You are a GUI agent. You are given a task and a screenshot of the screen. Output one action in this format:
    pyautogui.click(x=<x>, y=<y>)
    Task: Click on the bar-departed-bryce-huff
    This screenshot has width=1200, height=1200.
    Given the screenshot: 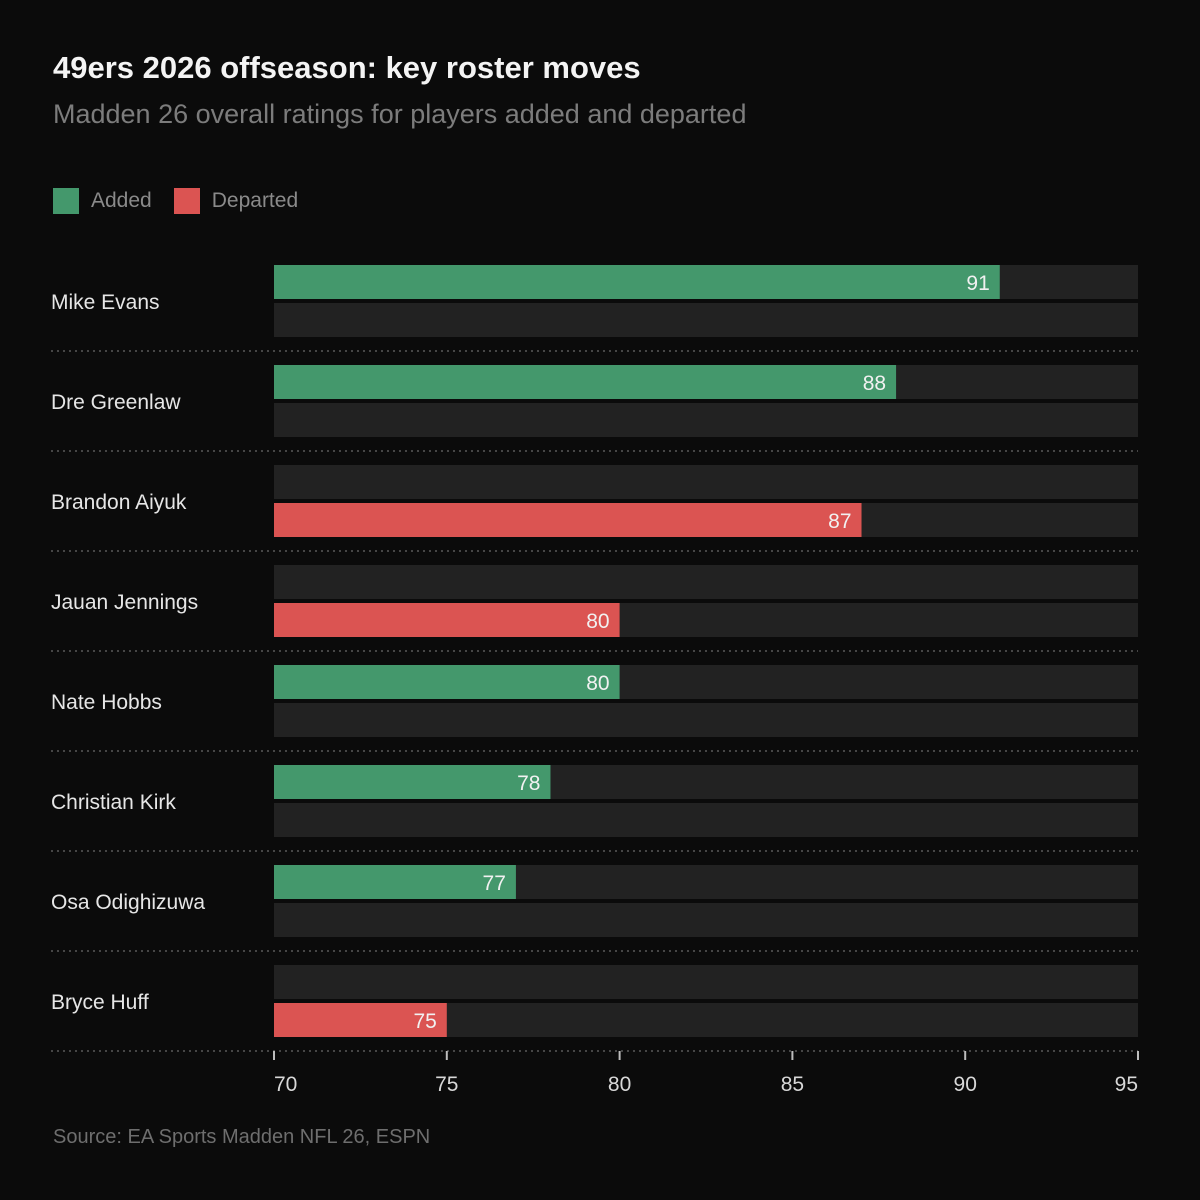 What is the action you would take?
    pyautogui.click(x=360, y=1020)
    